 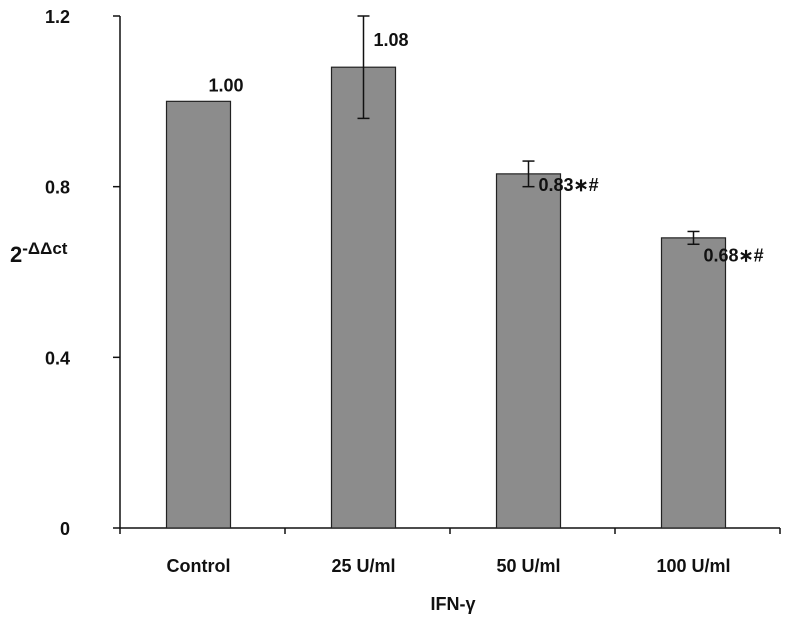 I want to click on data-label: 0.68∗#, so click(x=734, y=255).